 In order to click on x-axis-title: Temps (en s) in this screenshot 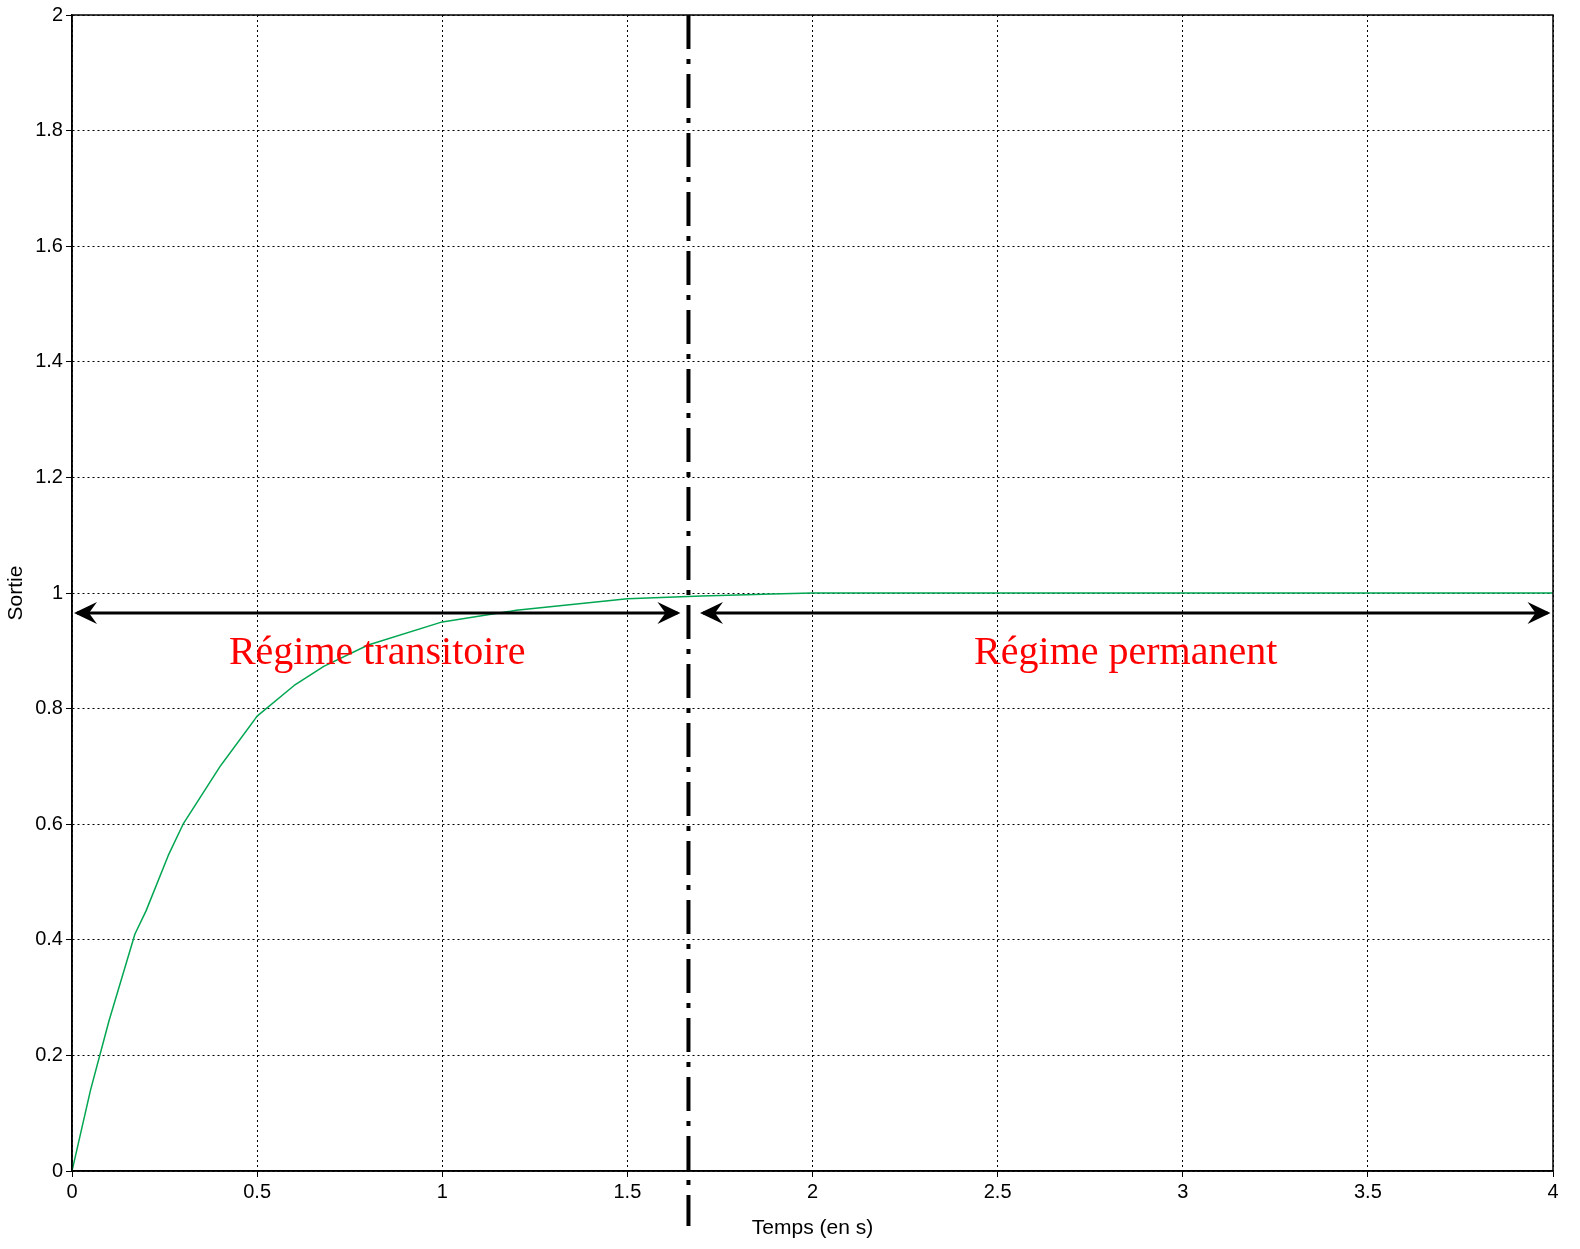, I will do `click(812, 1227)`.